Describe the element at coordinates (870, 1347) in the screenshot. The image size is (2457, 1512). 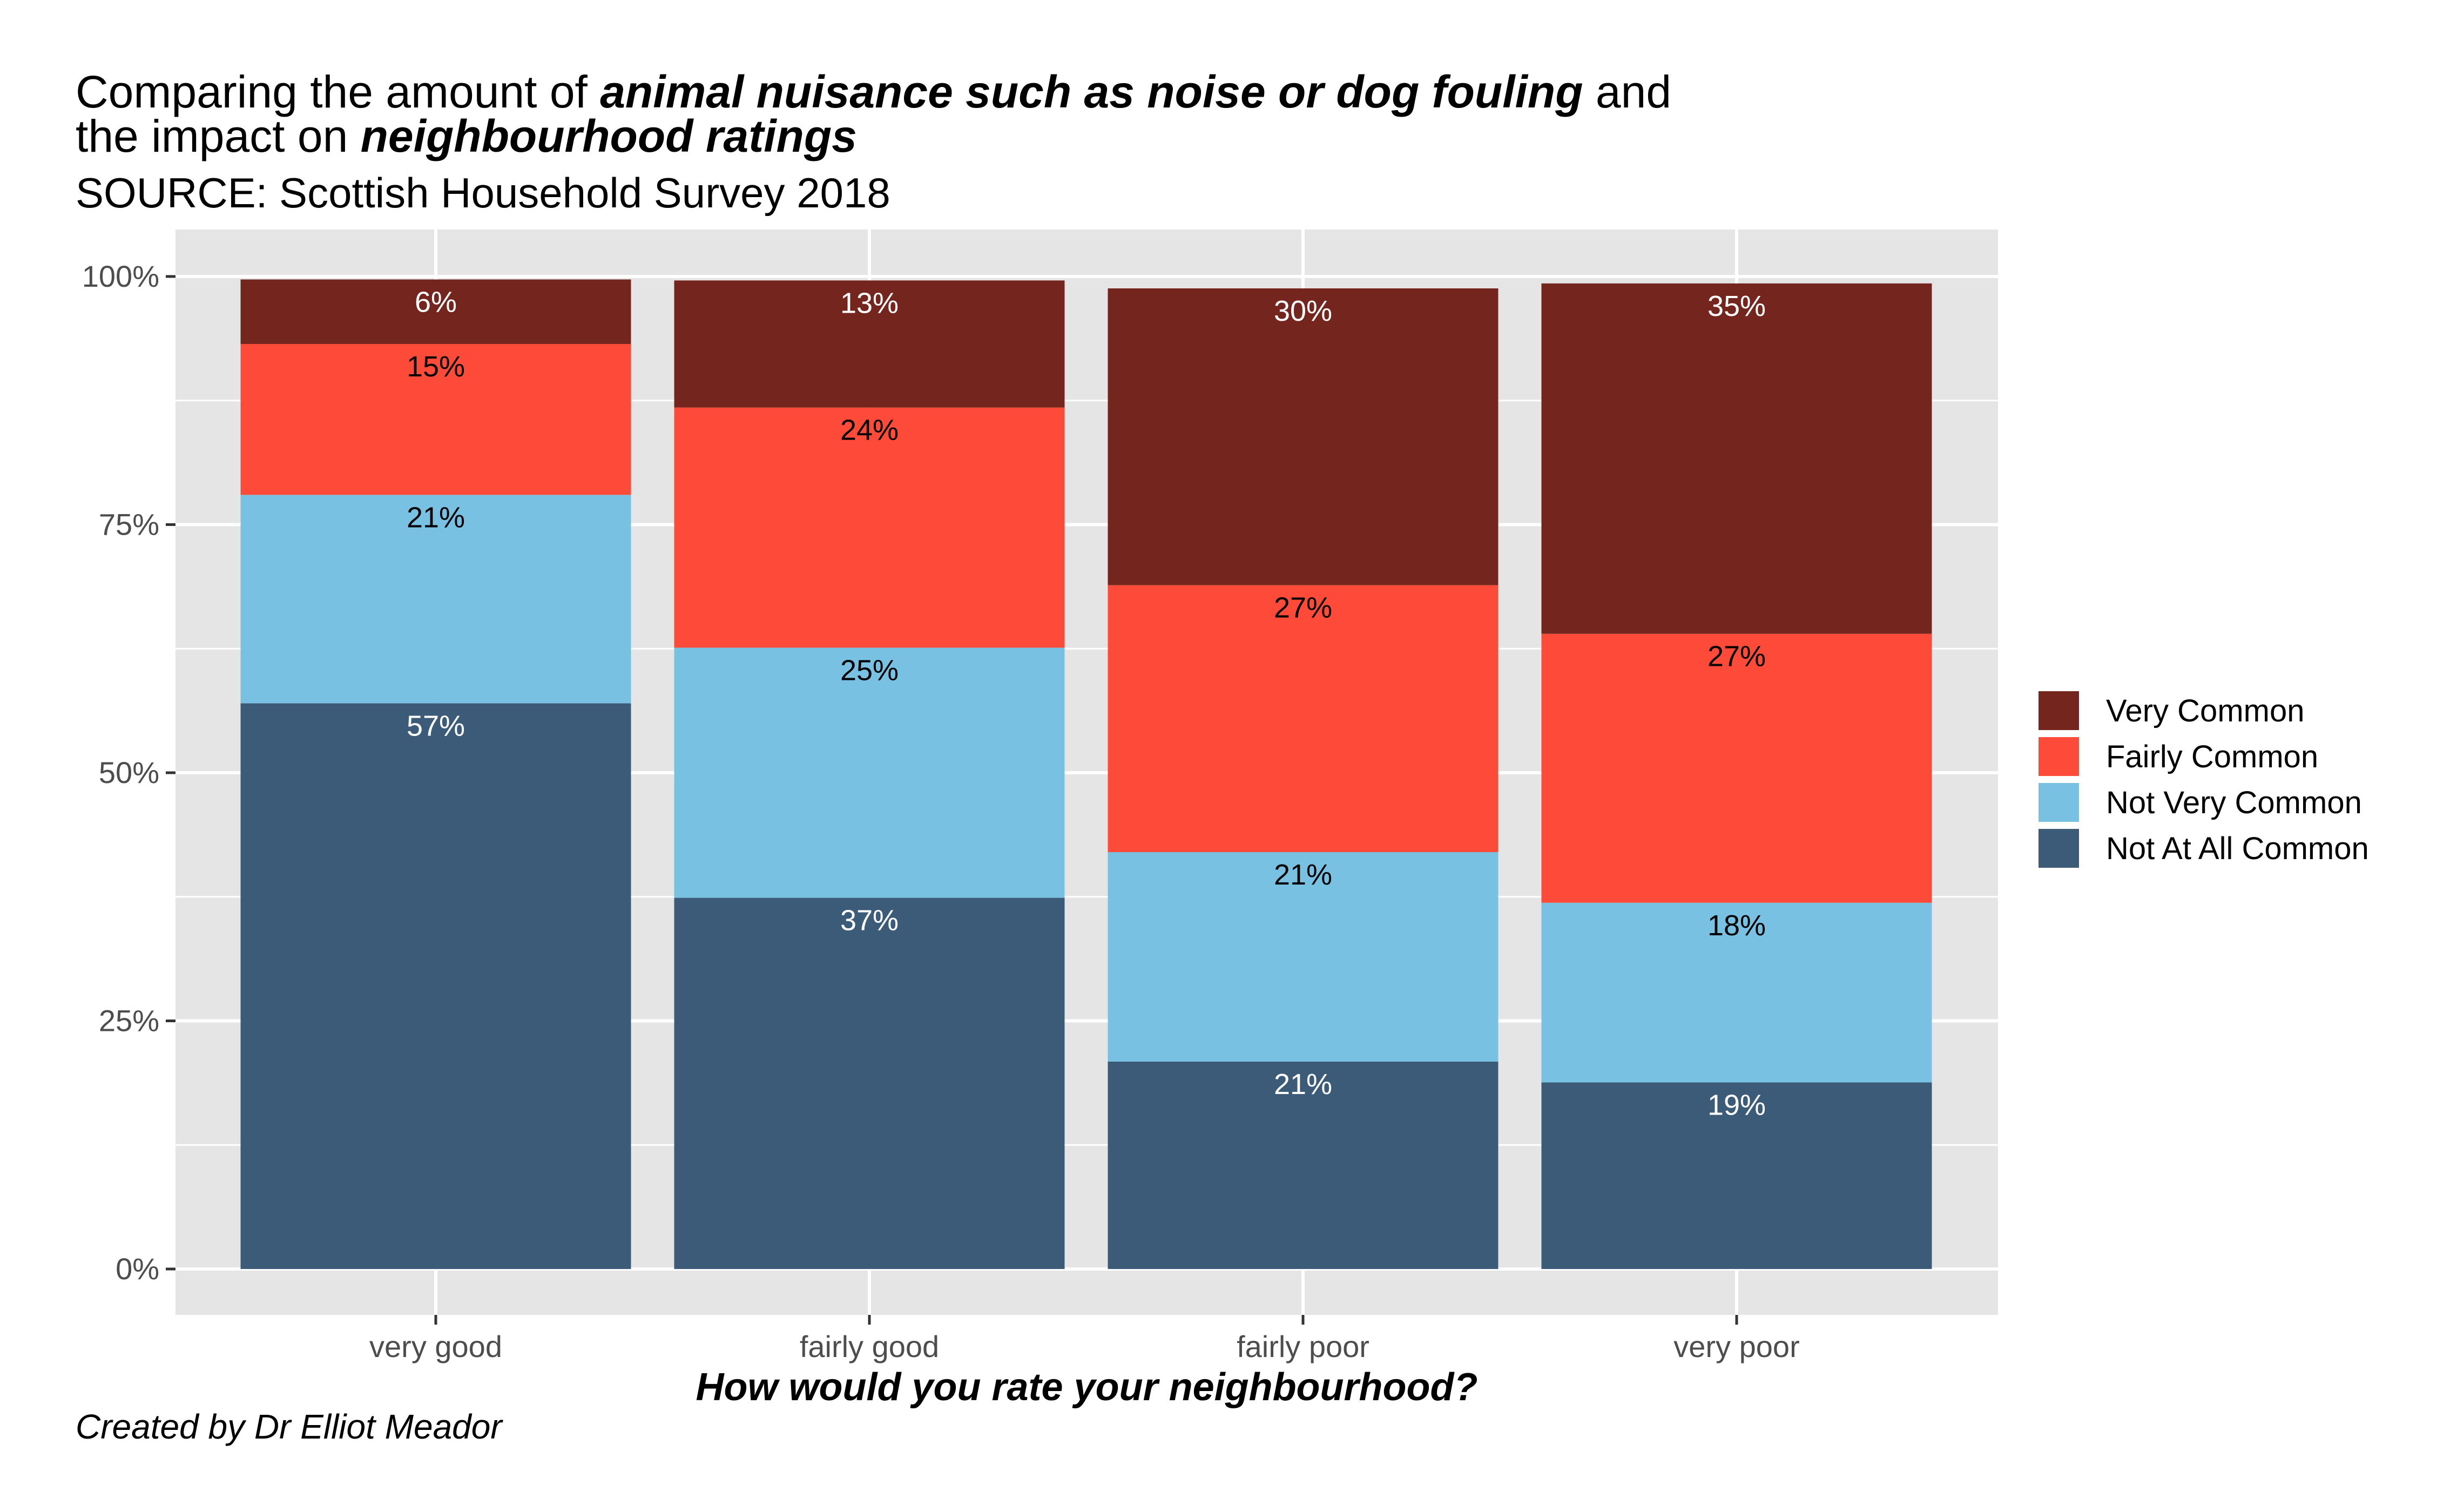
I see `x-tick-label: fairly good` at that location.